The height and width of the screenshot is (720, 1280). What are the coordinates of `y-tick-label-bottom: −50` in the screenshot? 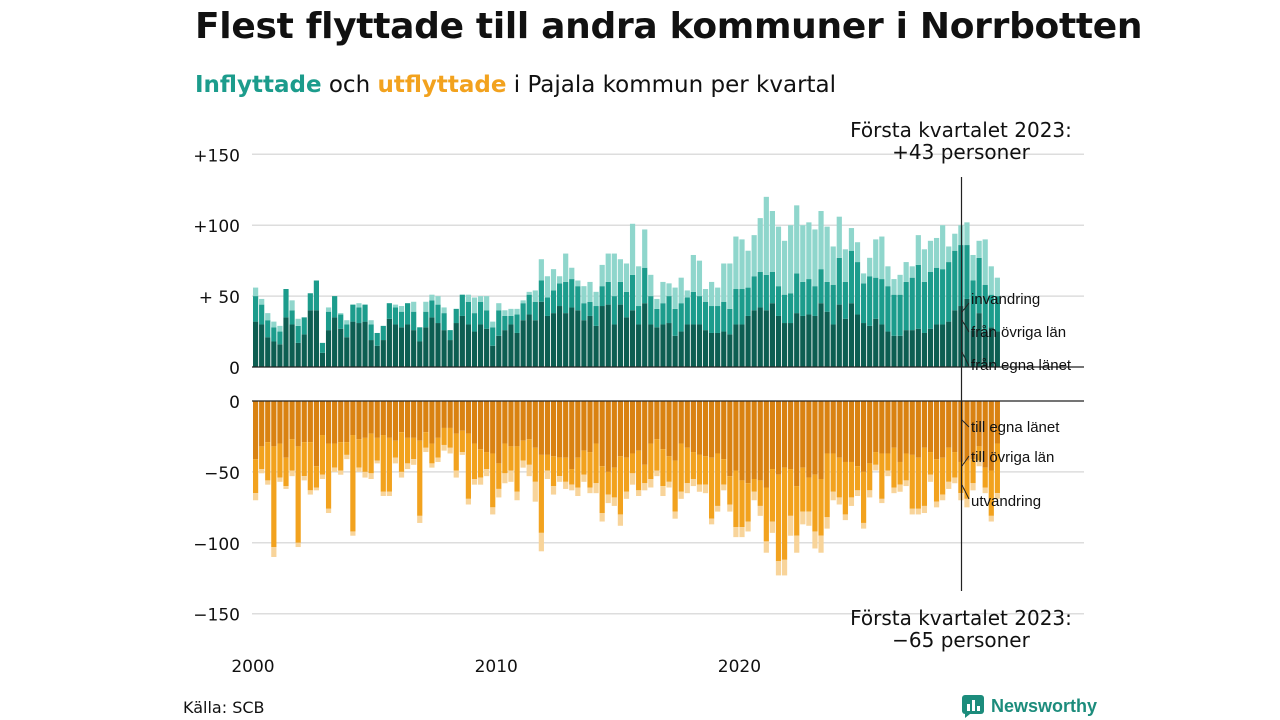 It's located at (222, 474).